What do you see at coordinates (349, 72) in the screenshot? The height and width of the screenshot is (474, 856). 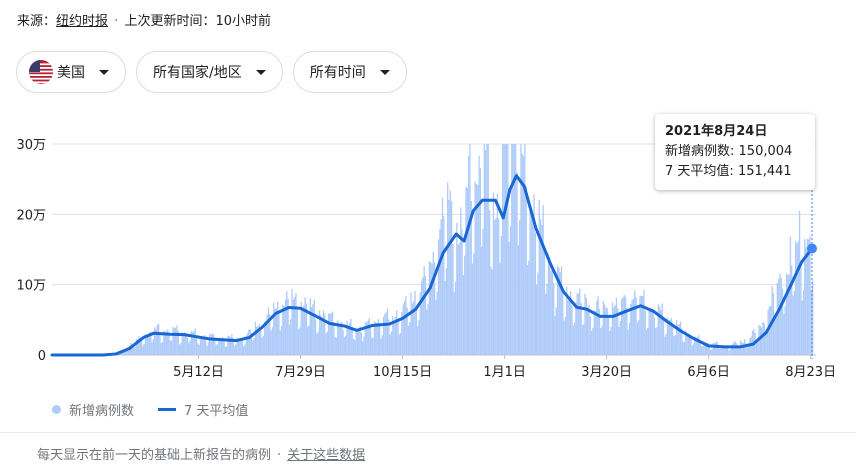 I see `time-range-dropdown: 所有时间` at bounding box center [349, 72].